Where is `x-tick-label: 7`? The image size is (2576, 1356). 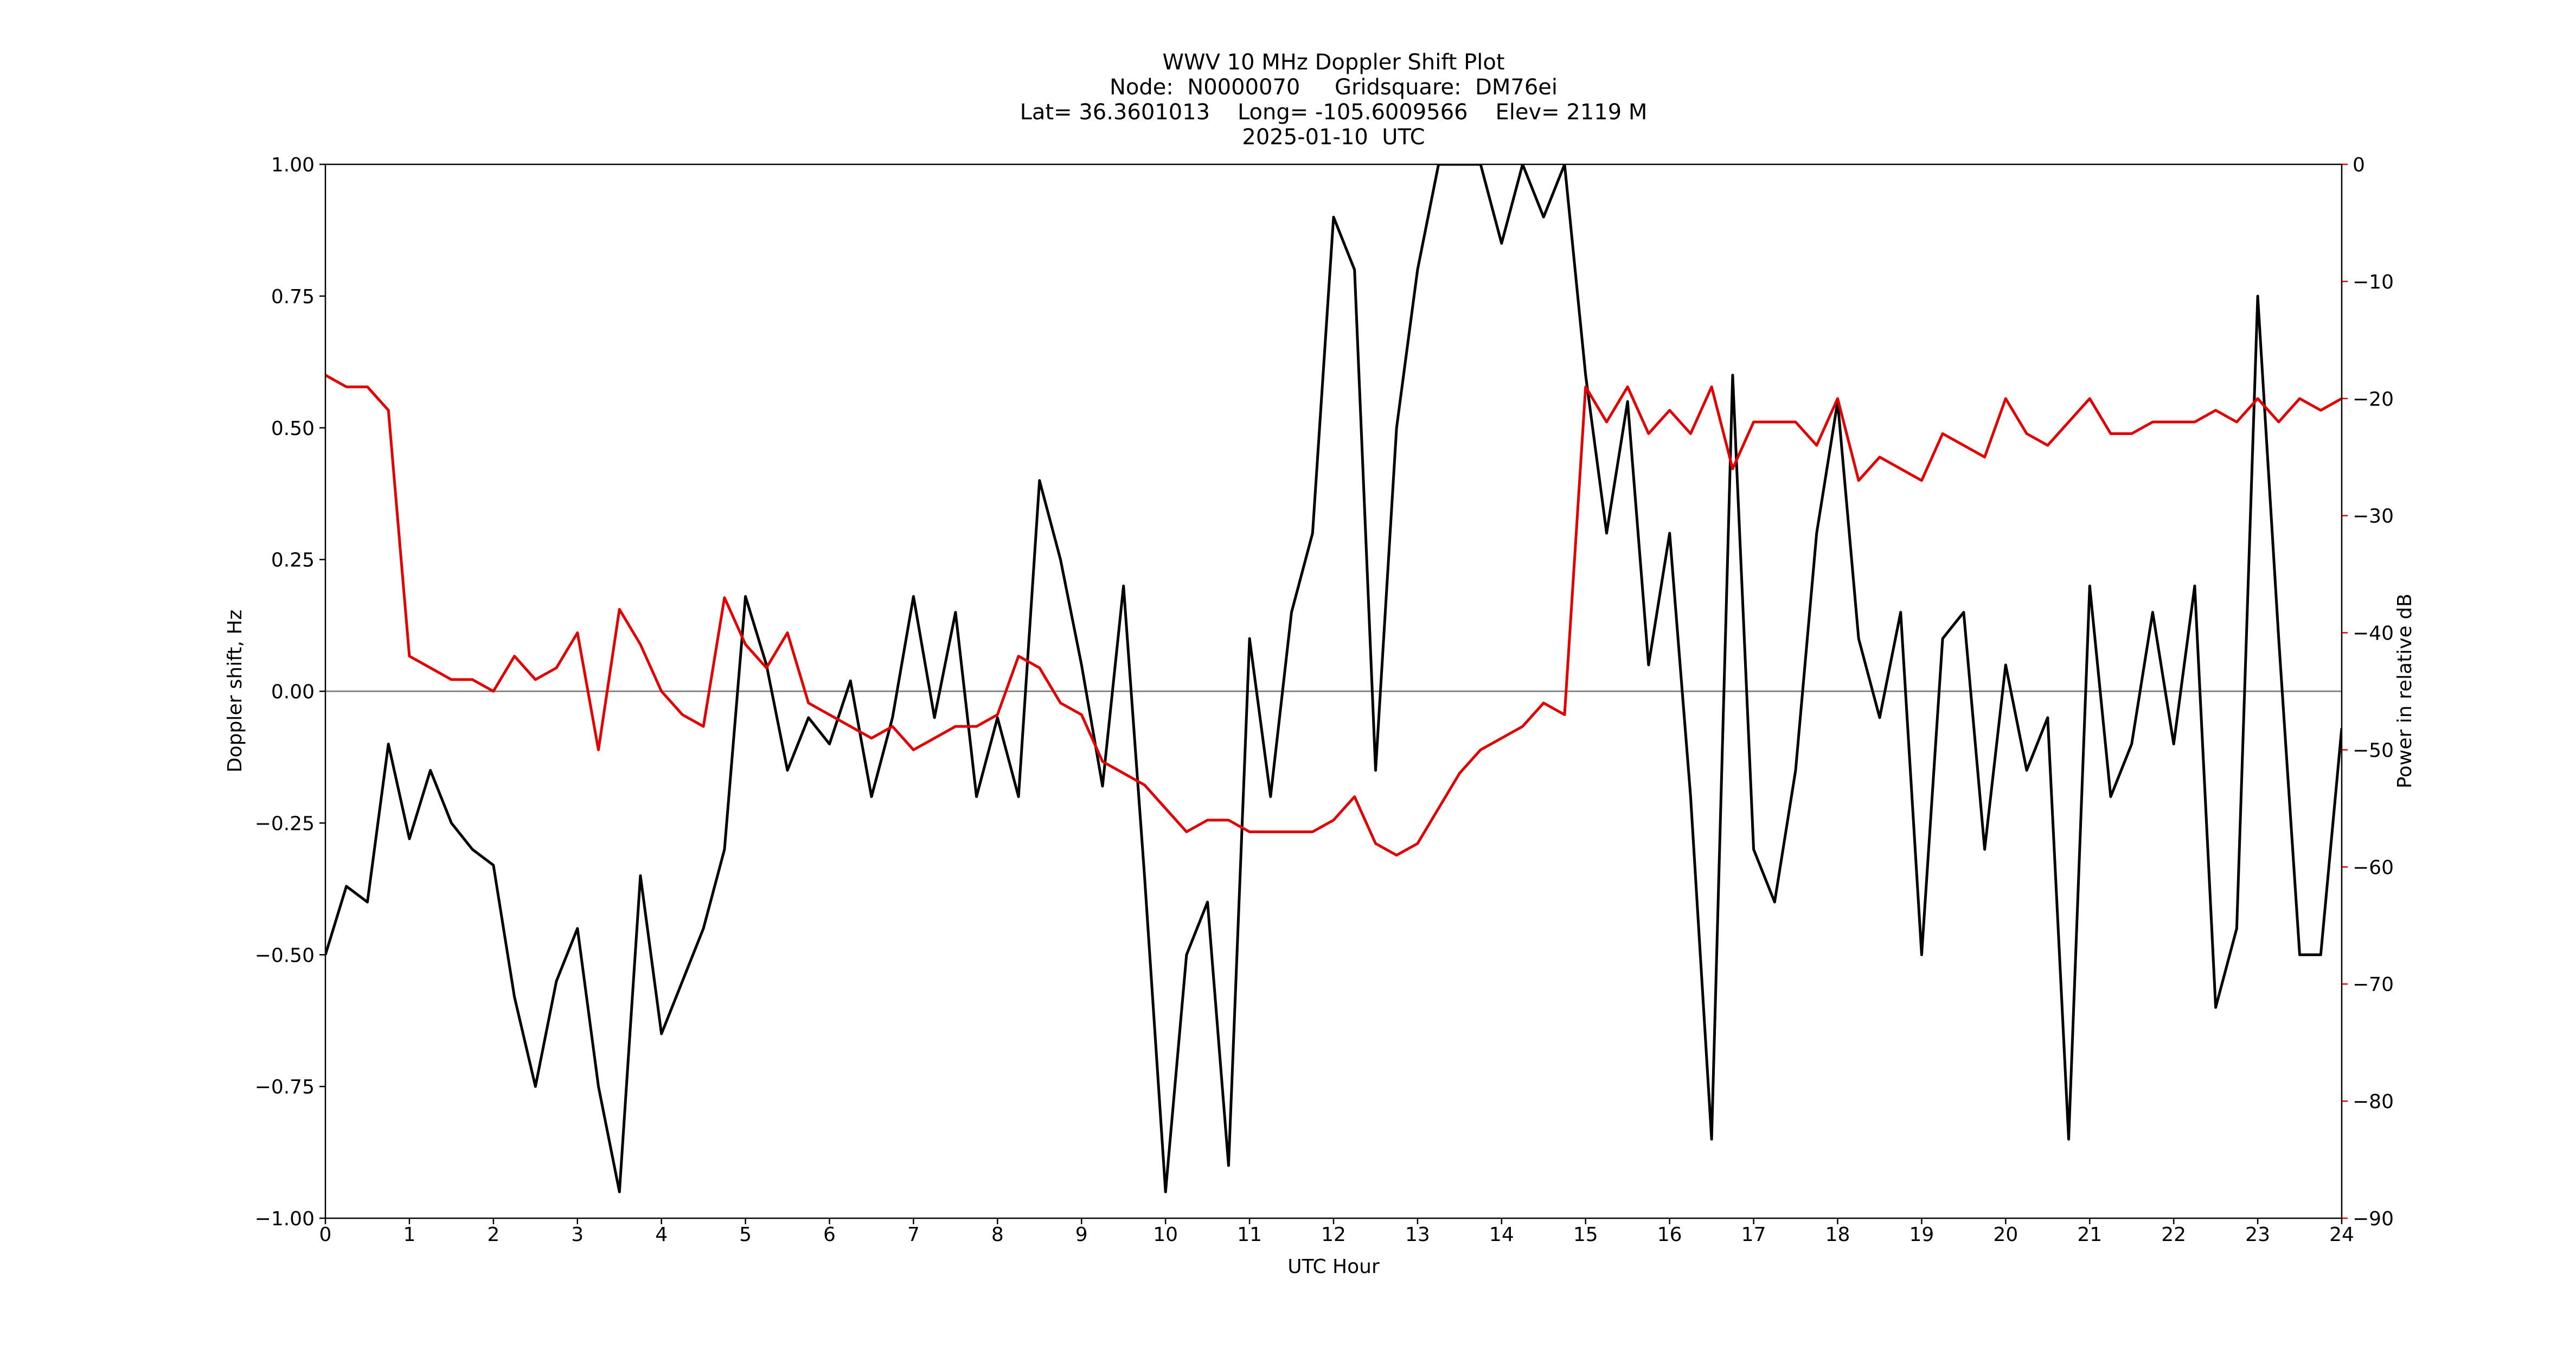 x-tick-label: 7 is located at coordinates (913, 1235).